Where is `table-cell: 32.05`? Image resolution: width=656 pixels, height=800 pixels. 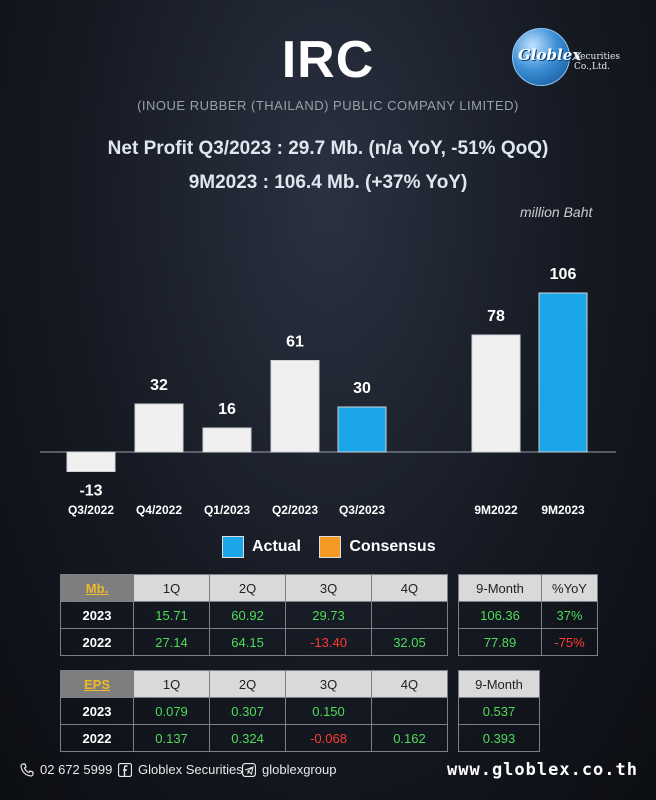 table-cell: 32.05 is located at coordinates (409, 642).